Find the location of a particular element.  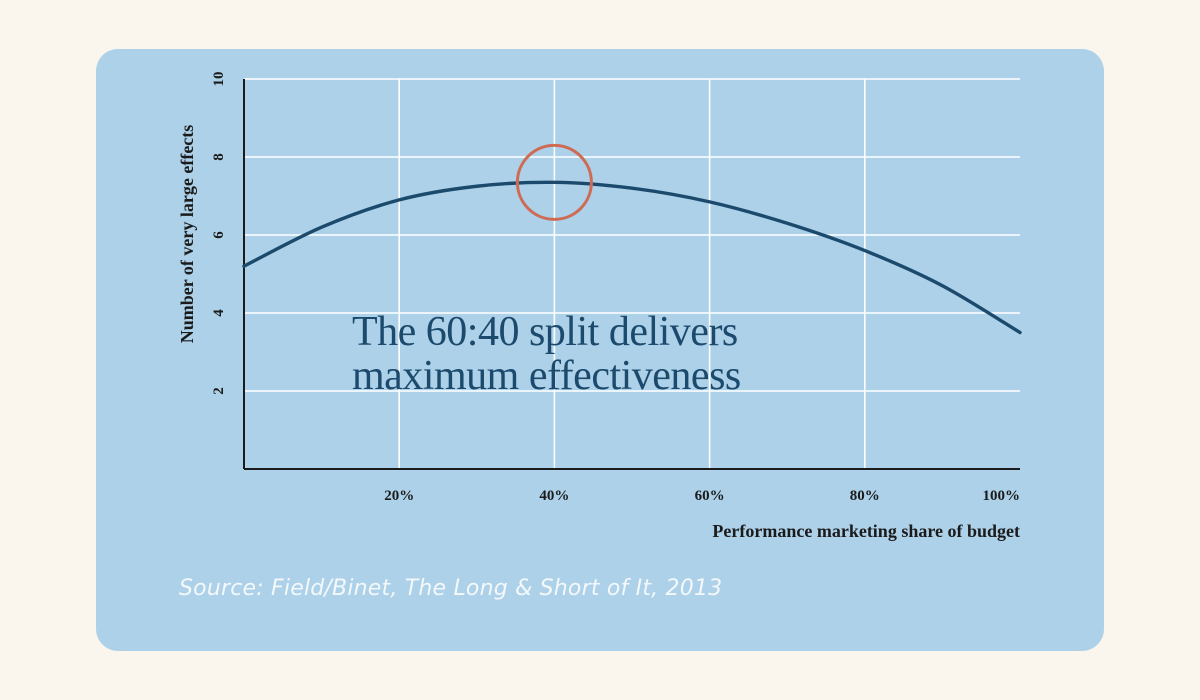

y-tick-label: 6 is located at coordinates (219, 235).